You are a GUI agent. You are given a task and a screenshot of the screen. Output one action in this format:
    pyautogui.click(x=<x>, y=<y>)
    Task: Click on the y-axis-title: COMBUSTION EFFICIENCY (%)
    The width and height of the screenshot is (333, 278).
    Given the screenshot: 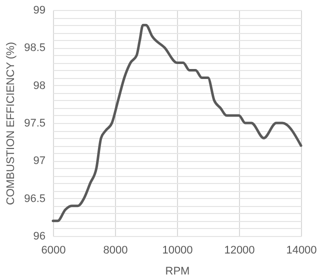 What is the action you would take?
    pyautogui.click(x=11, y=123)
    